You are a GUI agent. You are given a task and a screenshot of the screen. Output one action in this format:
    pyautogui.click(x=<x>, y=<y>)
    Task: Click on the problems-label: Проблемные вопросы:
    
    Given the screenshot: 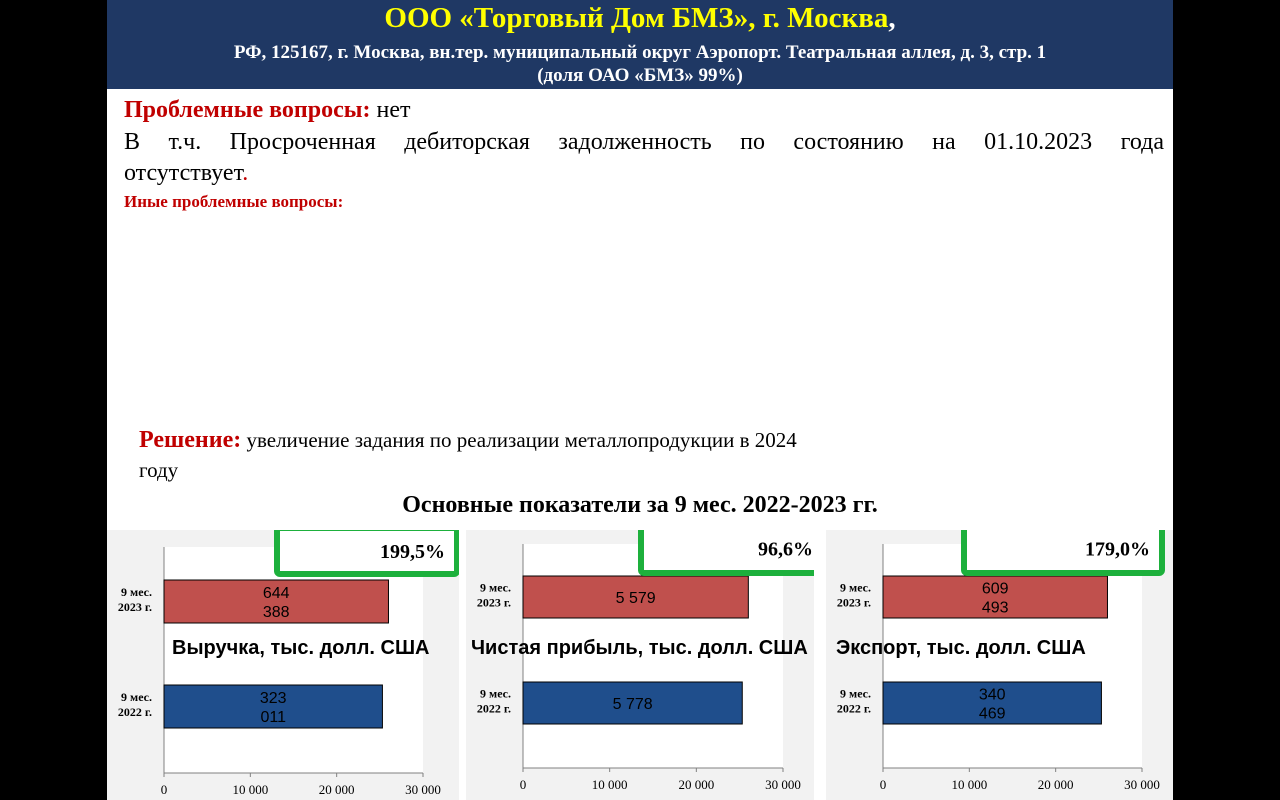 What is the action you would take?
    pyautogui.click(x=247, y=110)
    